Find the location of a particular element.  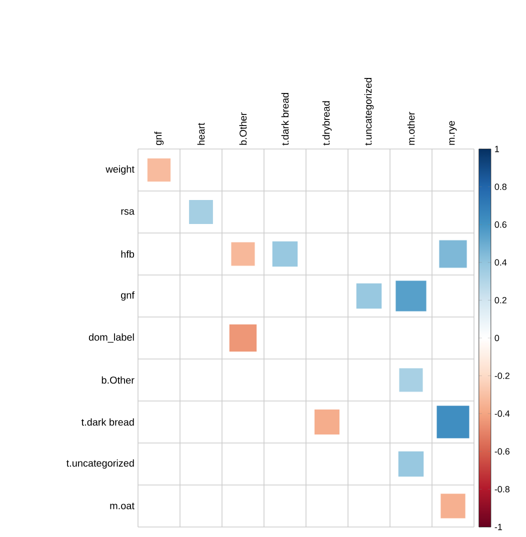

color-bar-label: -0.4 is located at coordinates (502, 413).